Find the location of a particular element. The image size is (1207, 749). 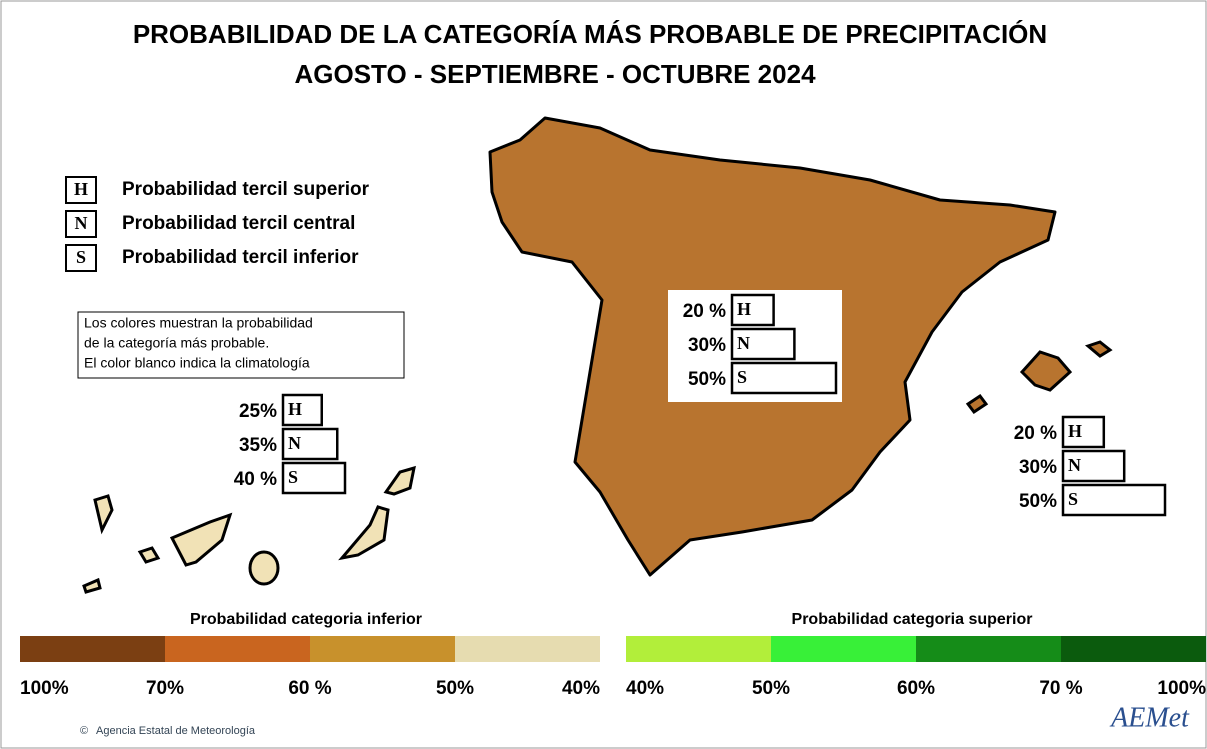

note-box is located at coordinates (241, 345).